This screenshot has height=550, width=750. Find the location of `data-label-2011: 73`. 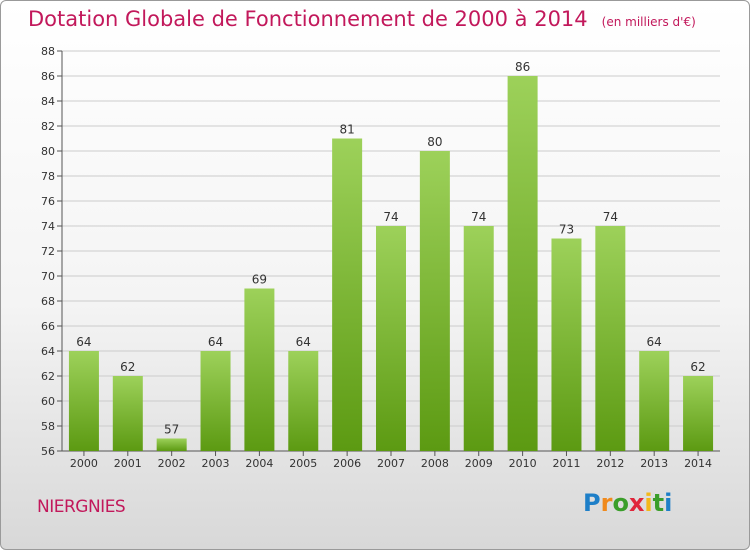

data-label-2011: 73 is located at coordinates (566, 230).